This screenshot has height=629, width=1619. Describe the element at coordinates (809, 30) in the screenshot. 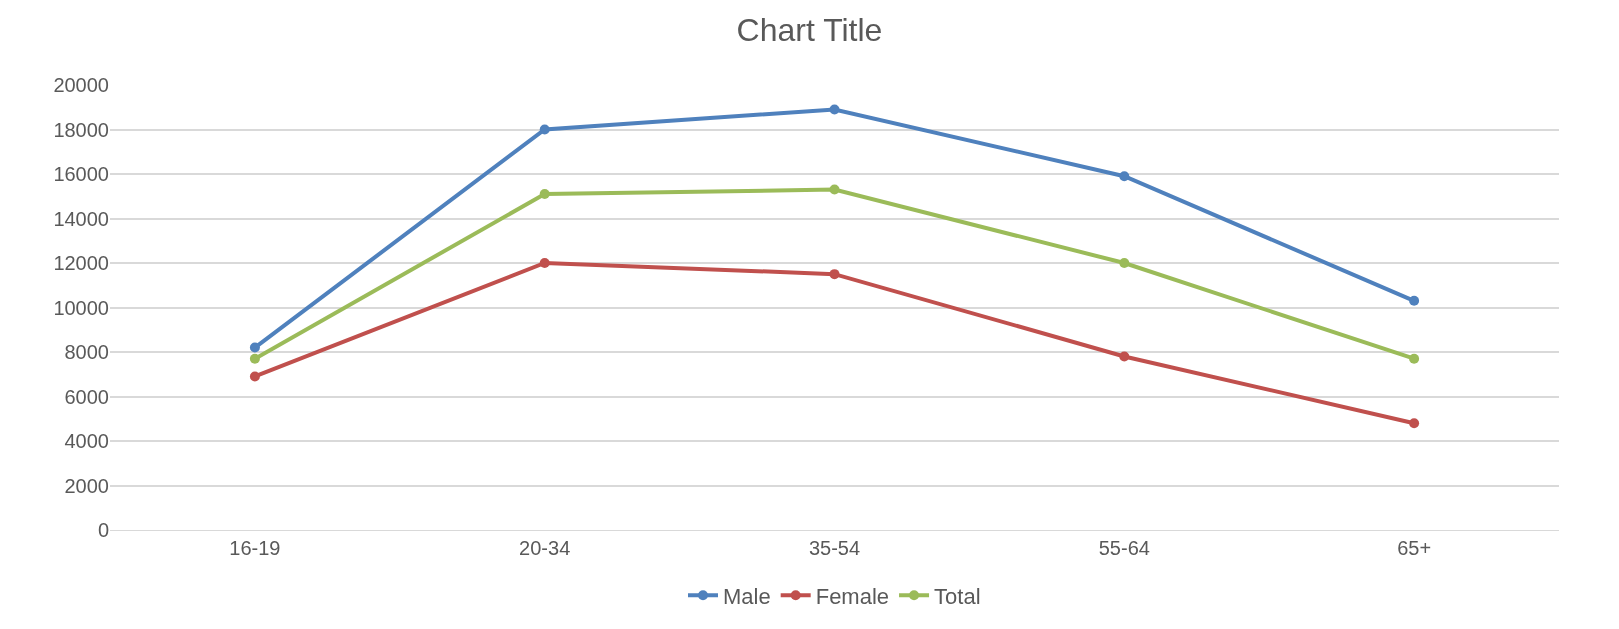

I see `chart-title: Chart Title` at that location.